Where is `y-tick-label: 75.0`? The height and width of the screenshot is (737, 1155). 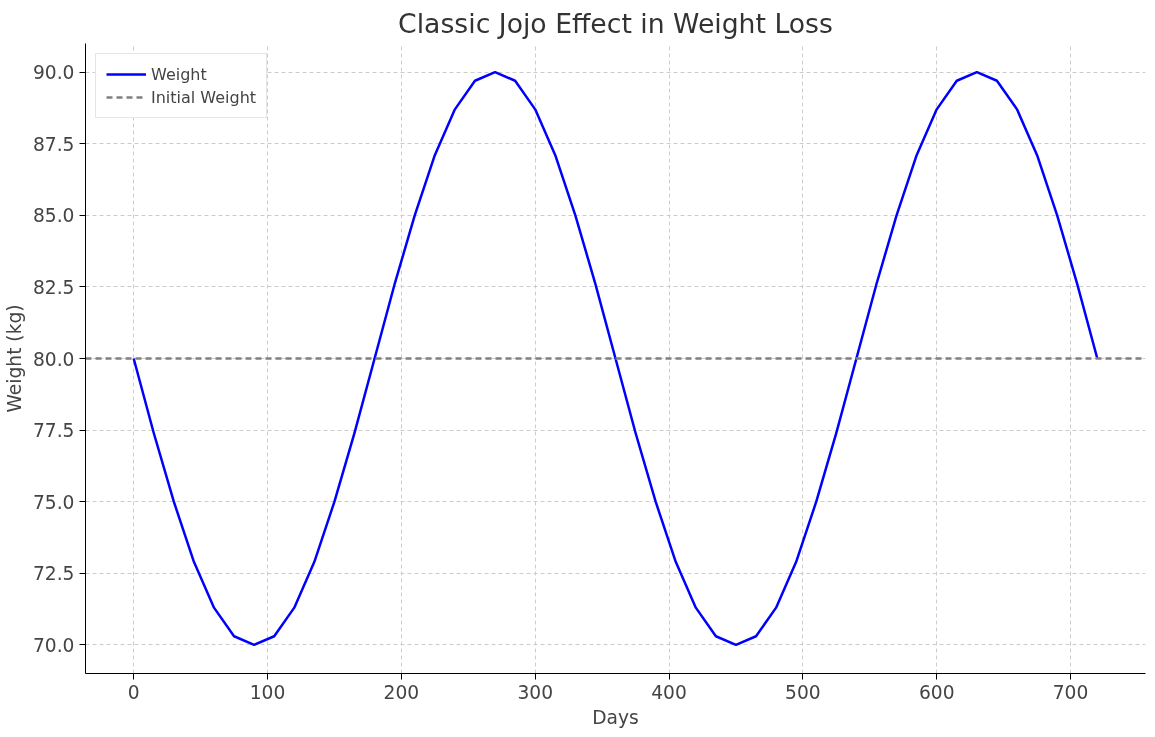
y-tick-label: 75.0 is located at coordinates (53, 502).